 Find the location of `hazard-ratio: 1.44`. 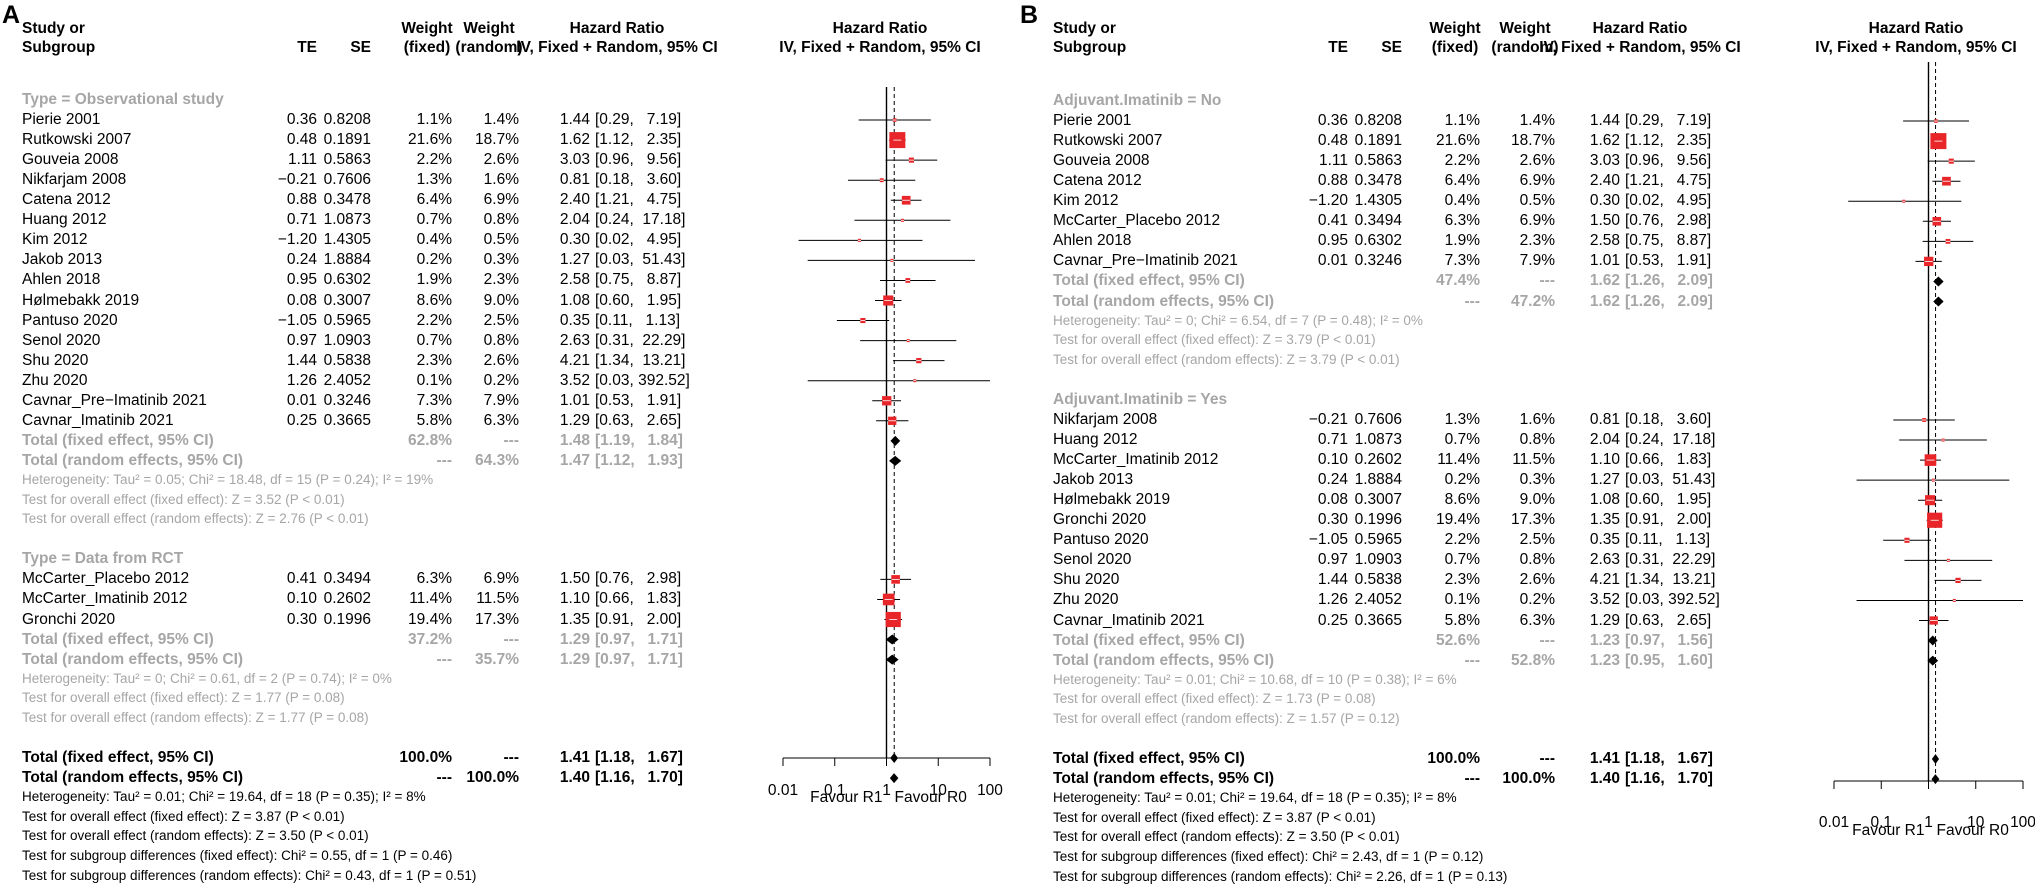

hazard-ratio: 1.44 is located at coordinates (1604, 121).